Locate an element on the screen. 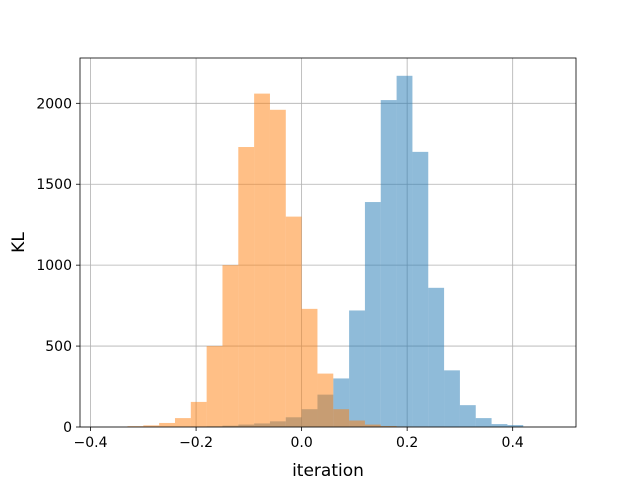  x-tick-label-0: −0.4 is located at coordinates (91, 443).